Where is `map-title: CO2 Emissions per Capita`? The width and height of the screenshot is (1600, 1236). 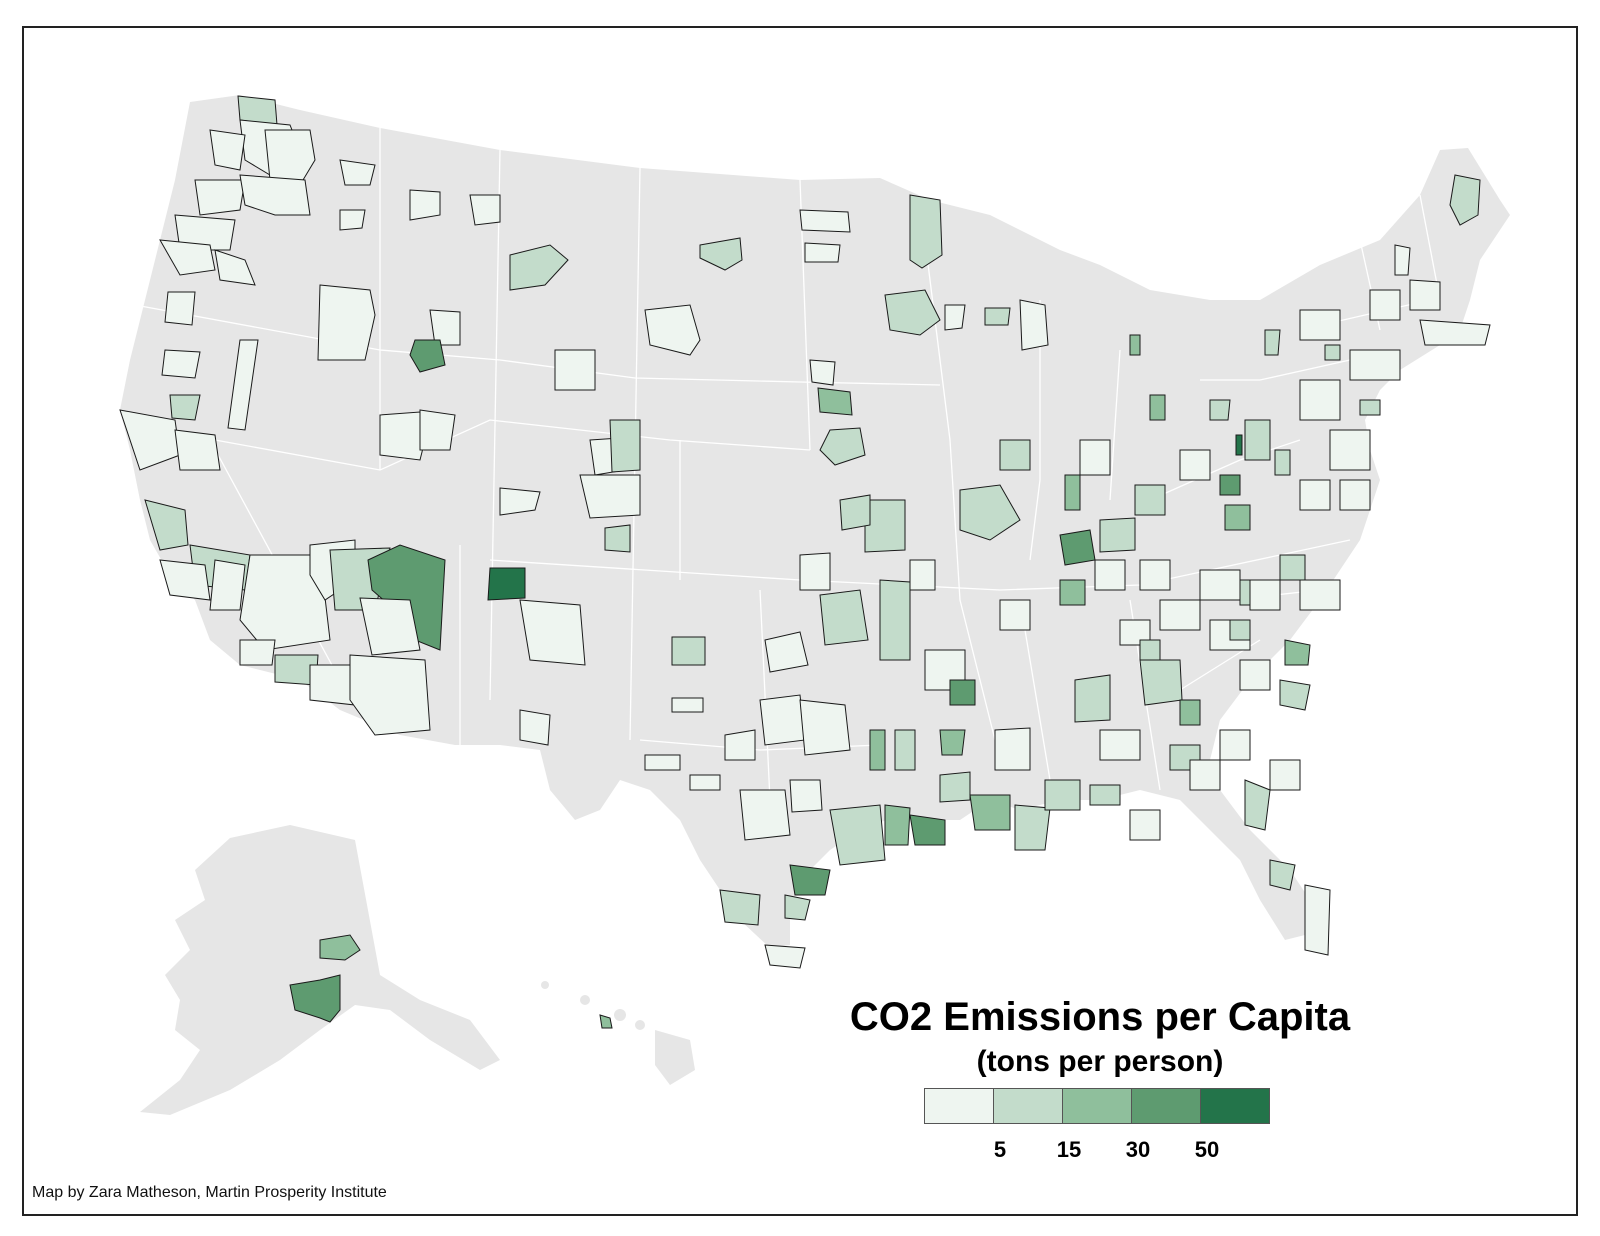
map-title: CO2 Emissions per Capita is located at coordinates (1100, 1017).